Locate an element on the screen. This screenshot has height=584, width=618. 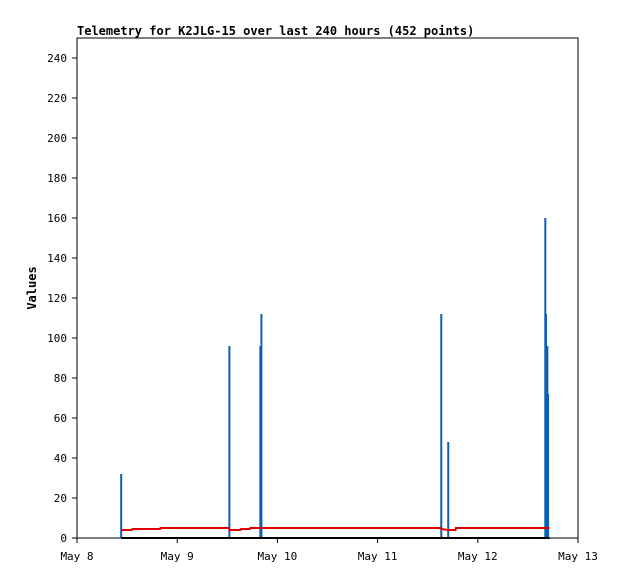
x-tick-label: May 12 is located at coordinates (478, 556).